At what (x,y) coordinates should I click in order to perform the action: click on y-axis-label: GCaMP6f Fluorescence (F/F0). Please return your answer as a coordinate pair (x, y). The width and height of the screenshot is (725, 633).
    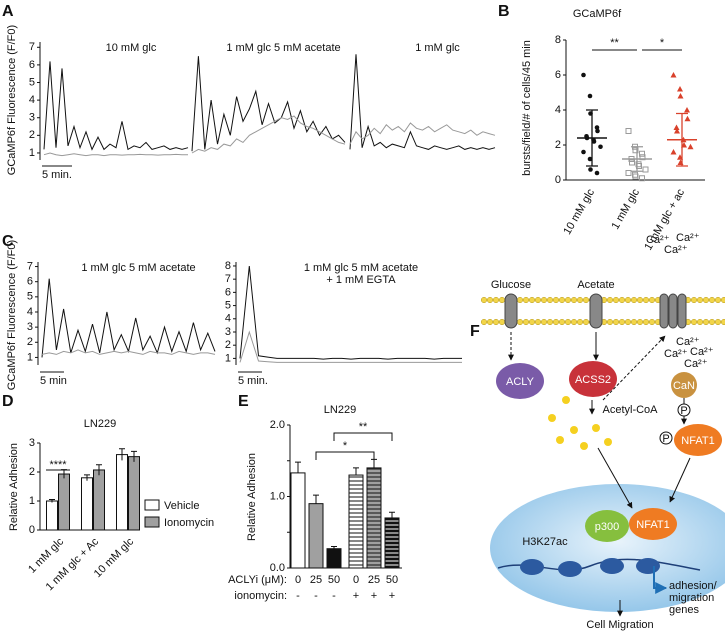
    Looking at the image, I should click on (12, 100).